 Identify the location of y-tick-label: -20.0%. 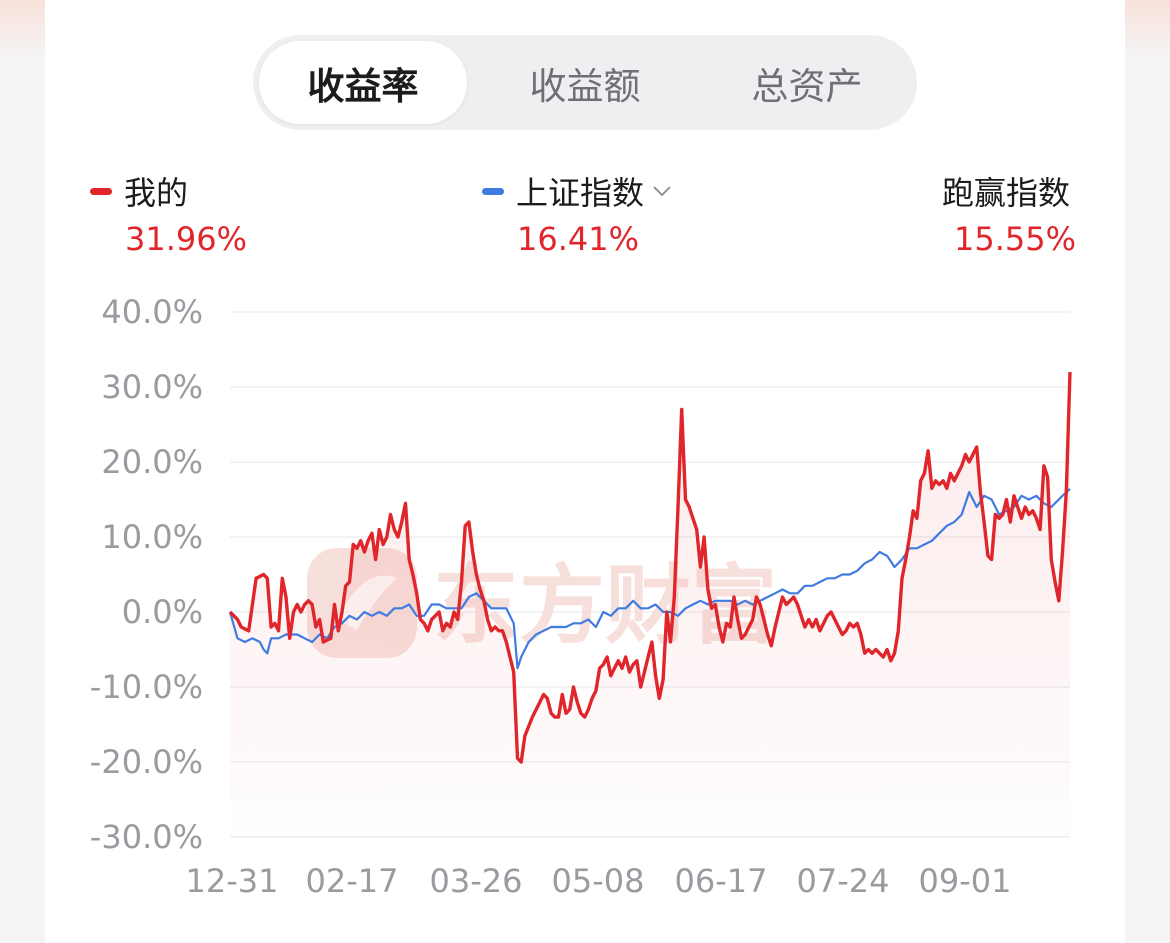
(146, 762).